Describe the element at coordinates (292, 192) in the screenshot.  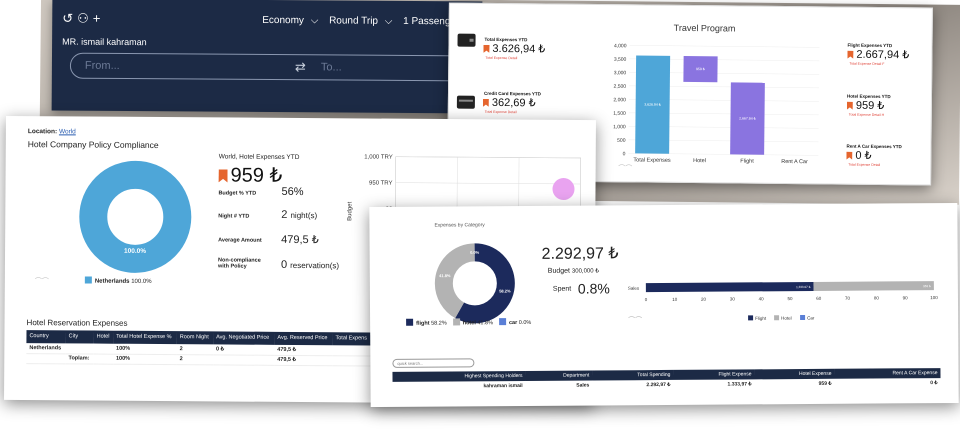
I see `stat-value: 56%` at that location.